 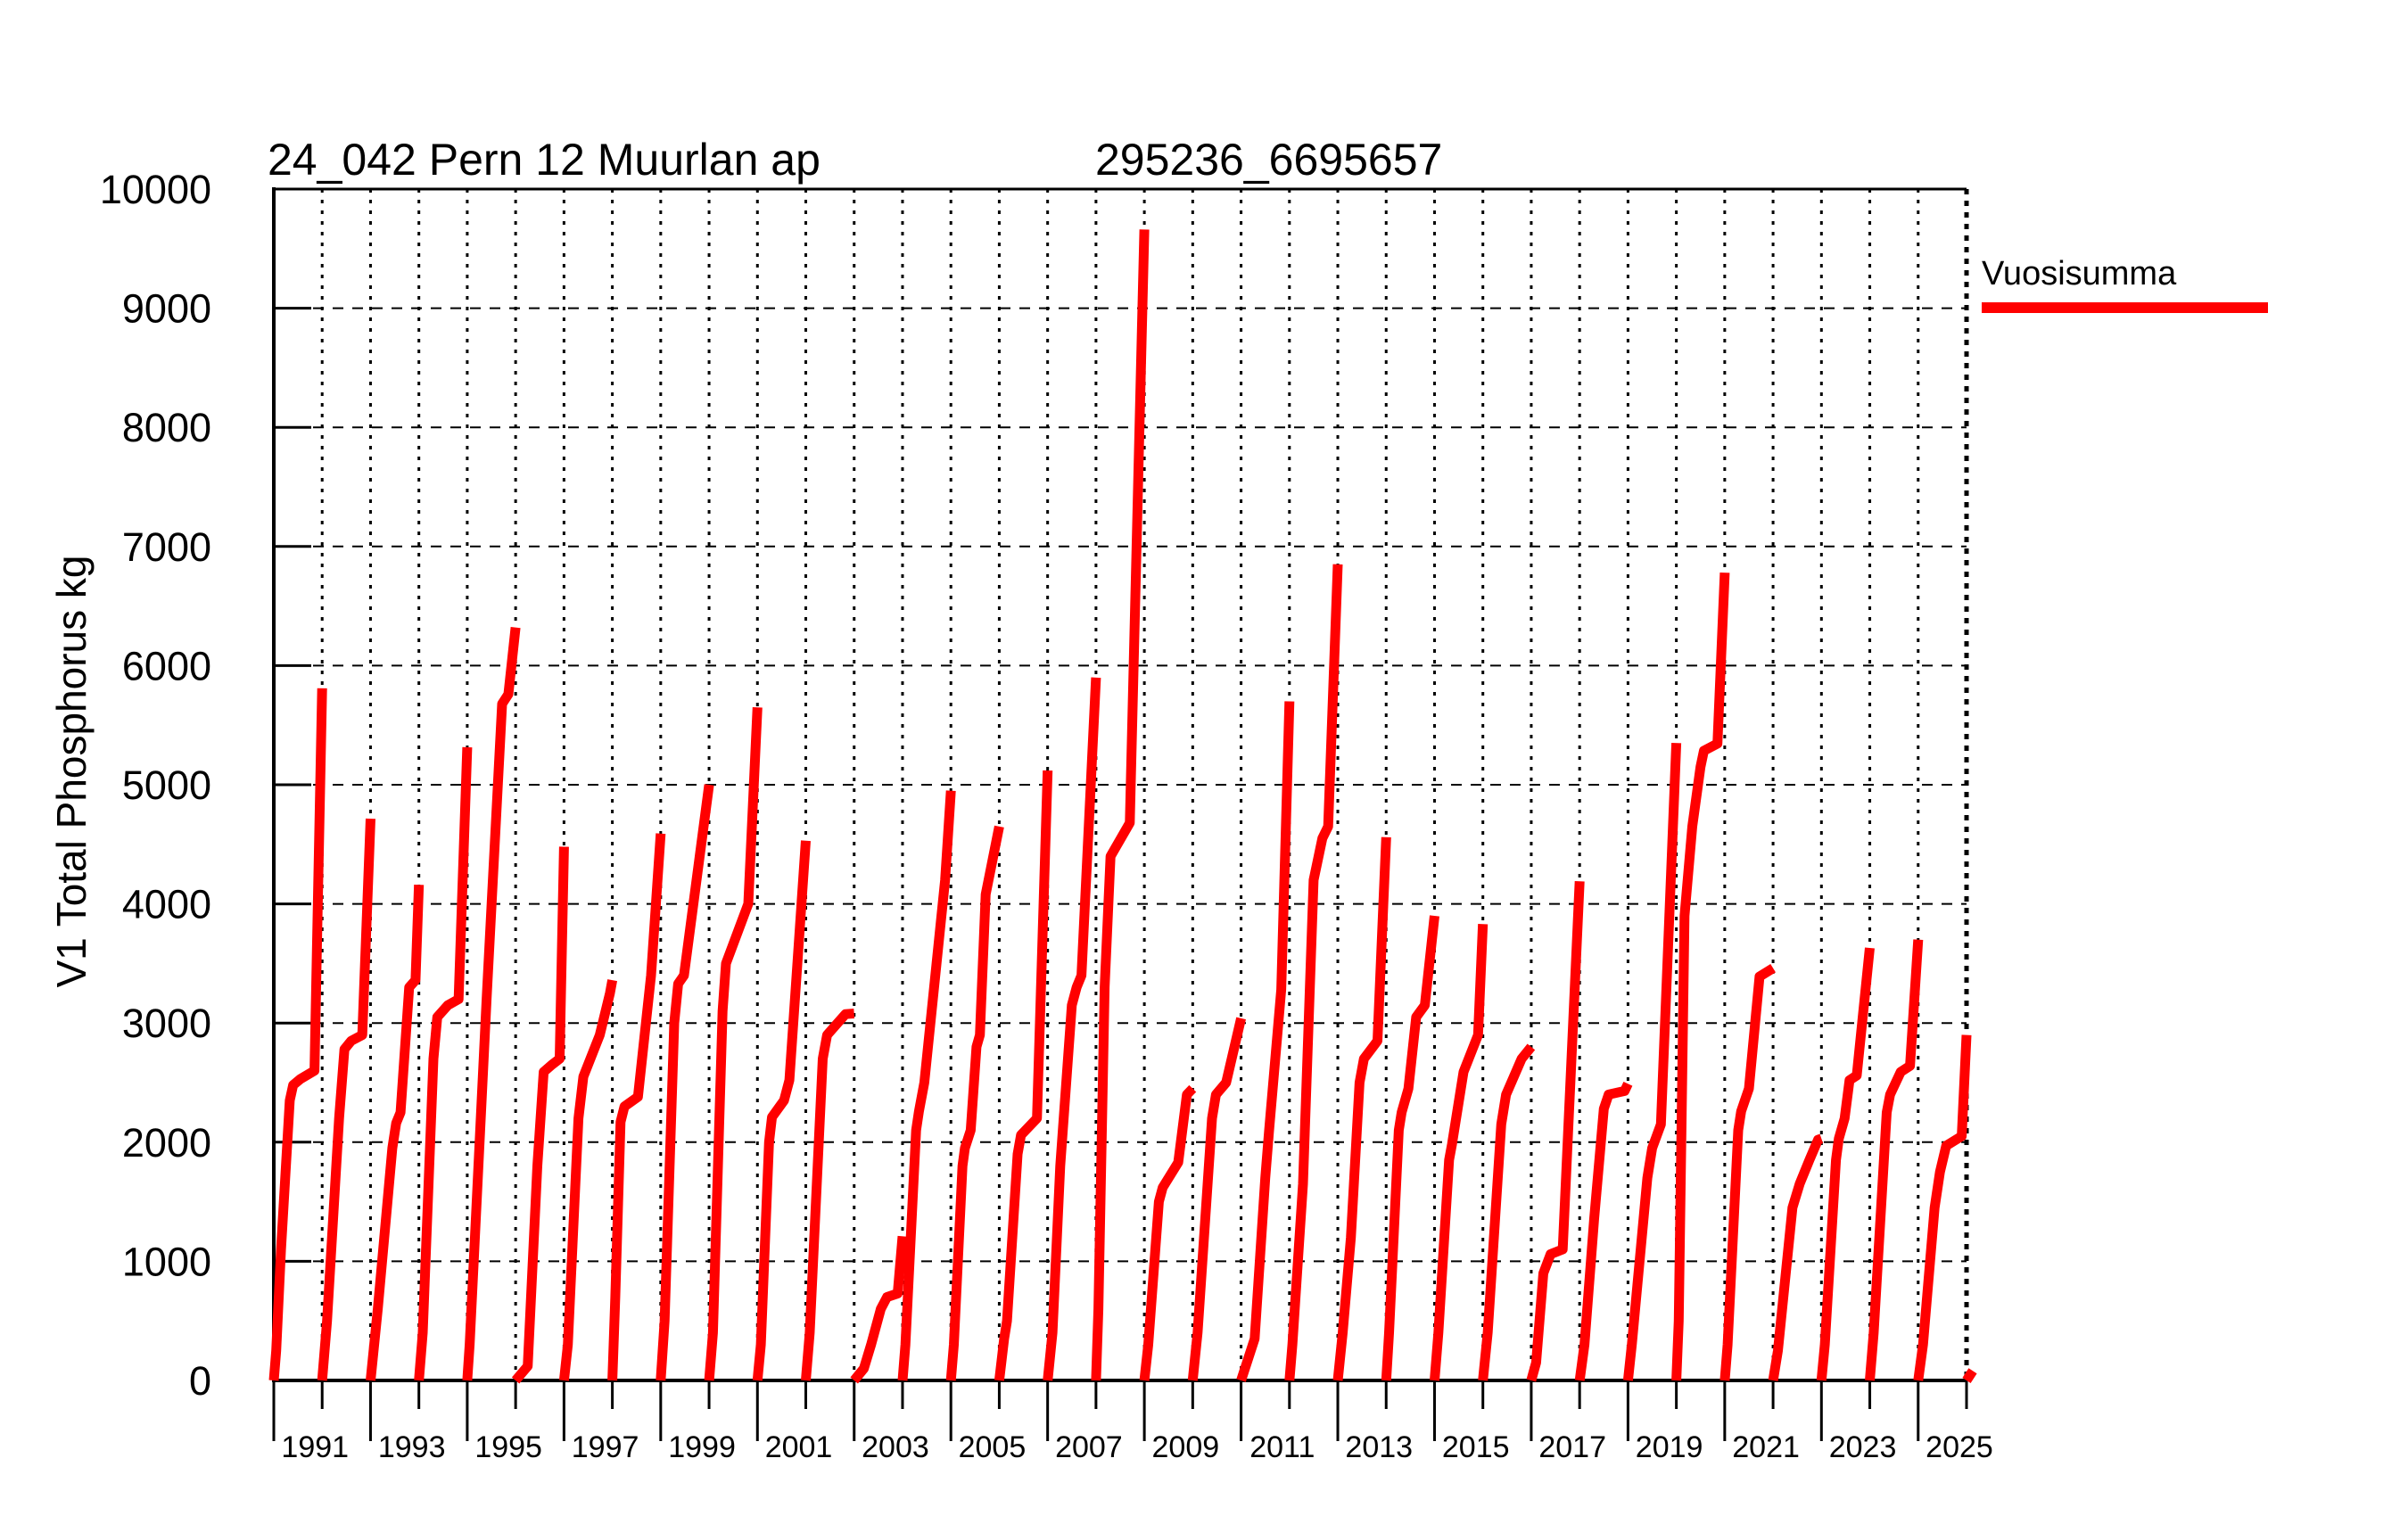 What do you see at coordinates (685, 1082) in the screenshot?
I see `year-curve-1998` at bounding box center [685, 1082].